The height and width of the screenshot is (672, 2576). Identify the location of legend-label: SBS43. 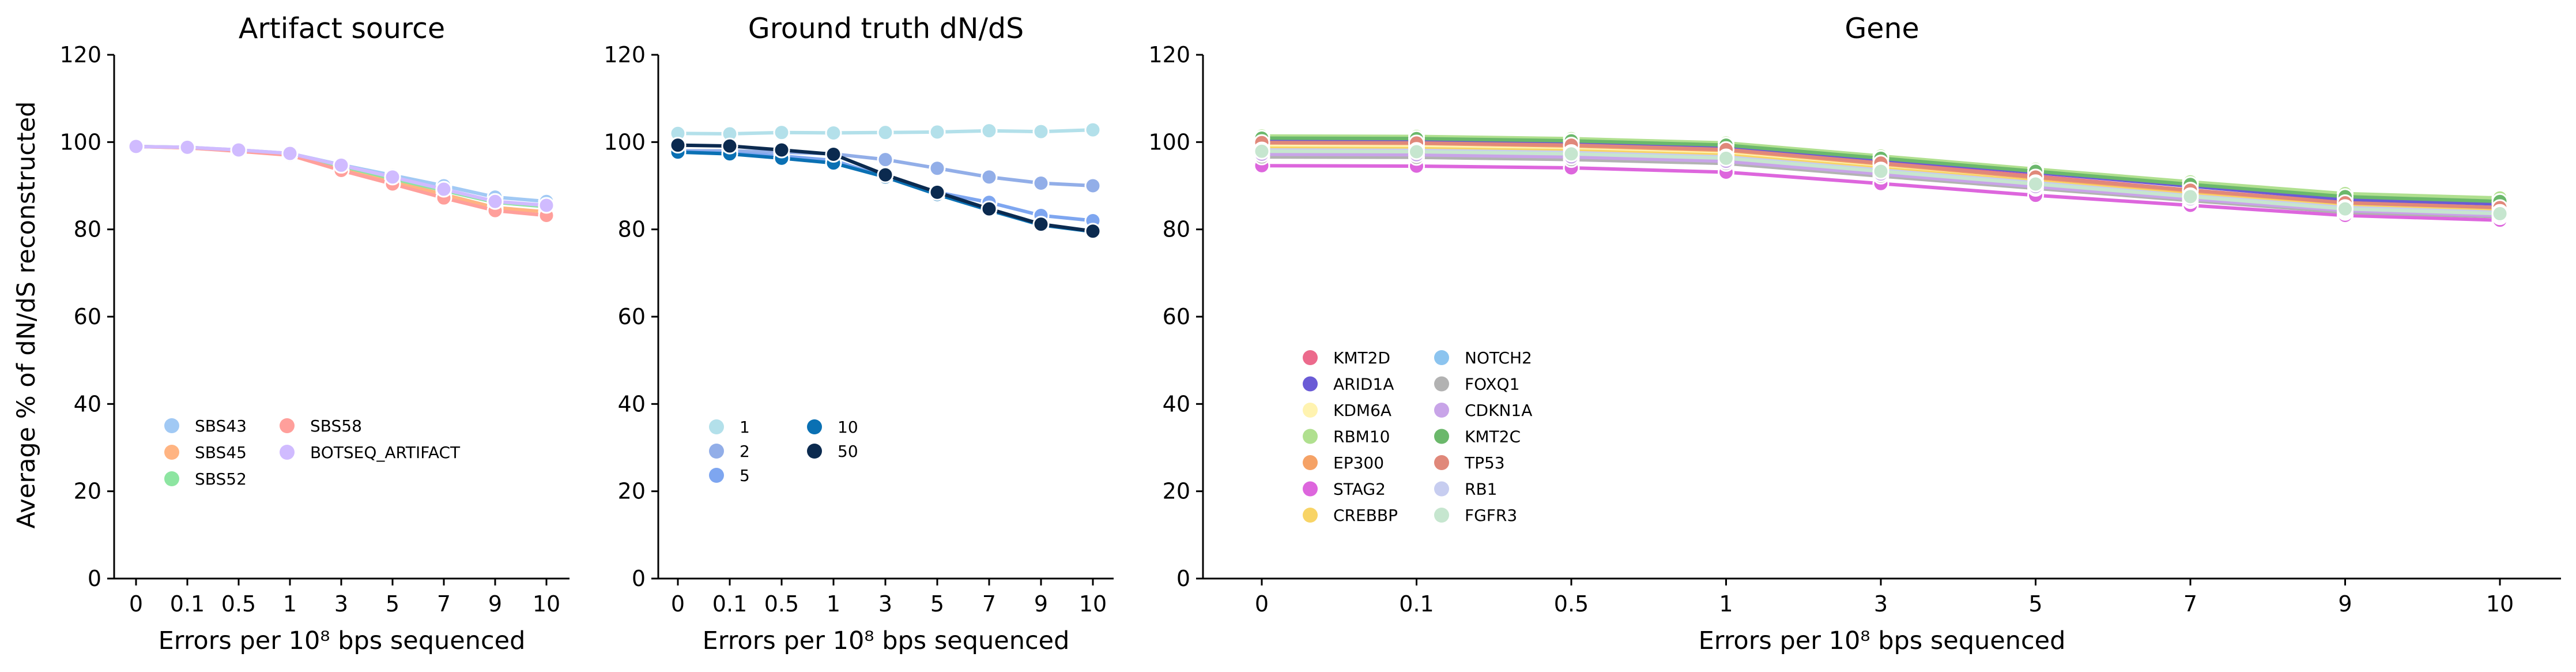
(221, 426).